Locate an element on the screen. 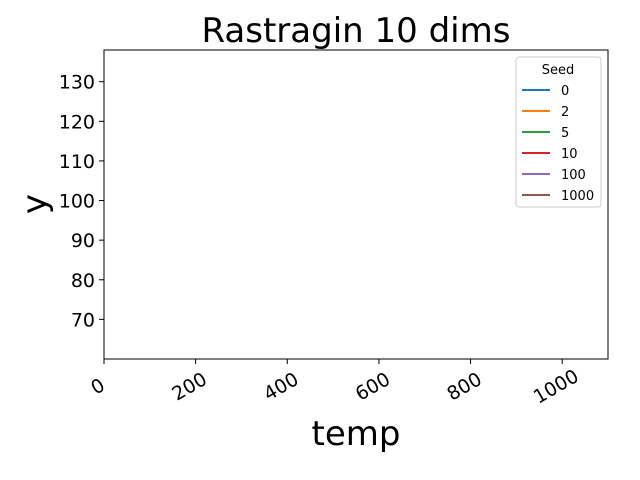  legend-frame is located at coordinates (558, 132).